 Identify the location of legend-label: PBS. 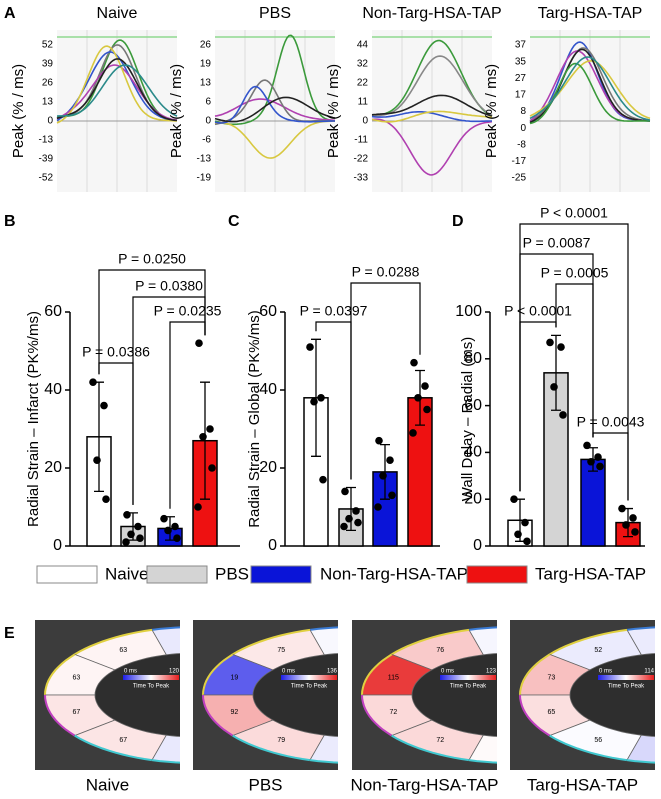
(232, 573).